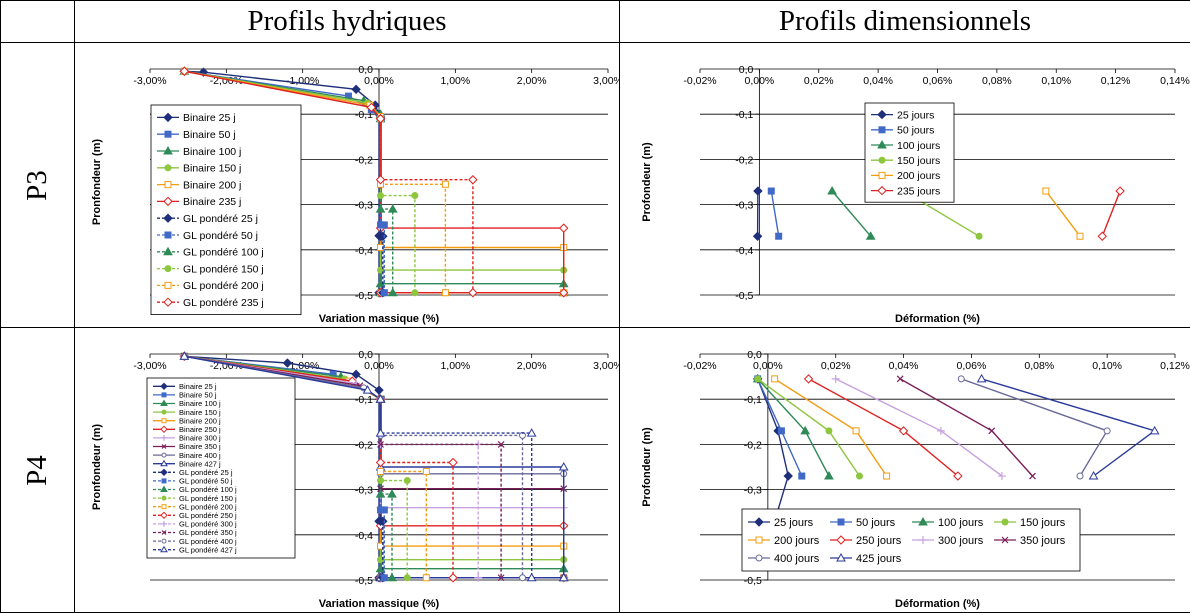 This screenshot has width=1190, height=613. What do you see at coordinates (212, 202) in the screenshot?
I see `legend-label: Binaire 235 j` at bounding box center [212, 202].